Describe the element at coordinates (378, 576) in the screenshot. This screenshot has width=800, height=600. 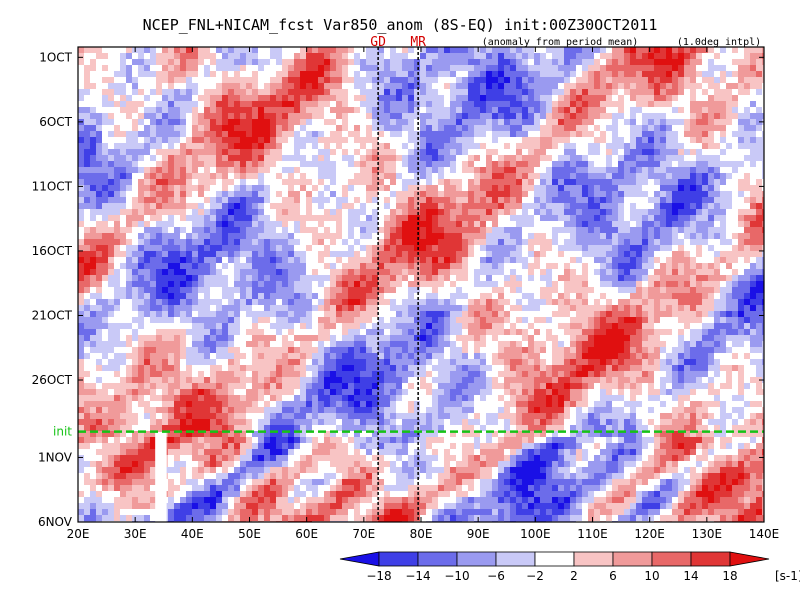
I see `colorbar-label: −18` at that location.